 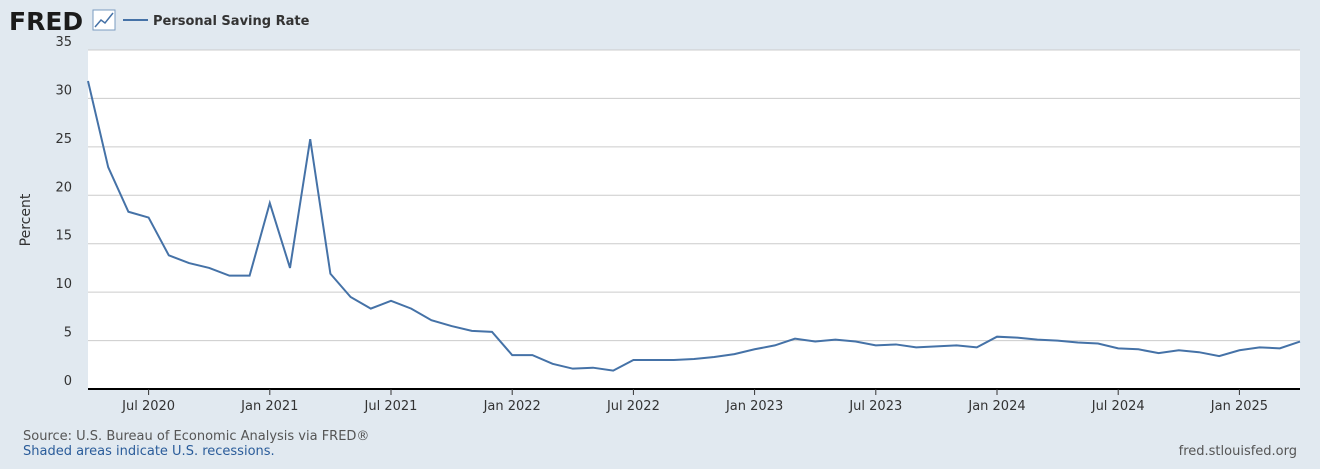 I want to click on x-tick-label: Jan 2024, so click(x=996, y=406).